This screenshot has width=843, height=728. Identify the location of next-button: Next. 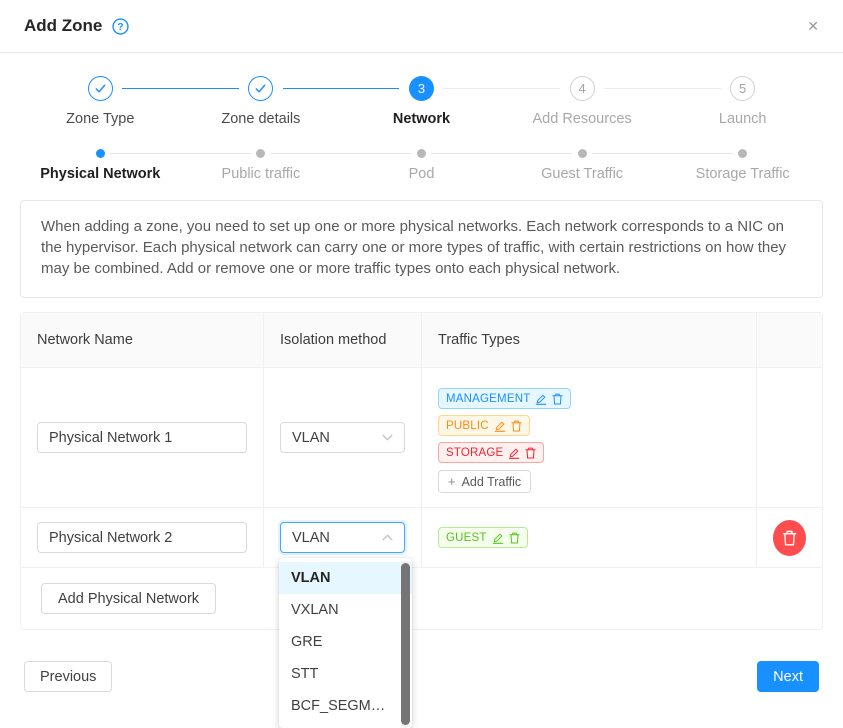
(788, 676).